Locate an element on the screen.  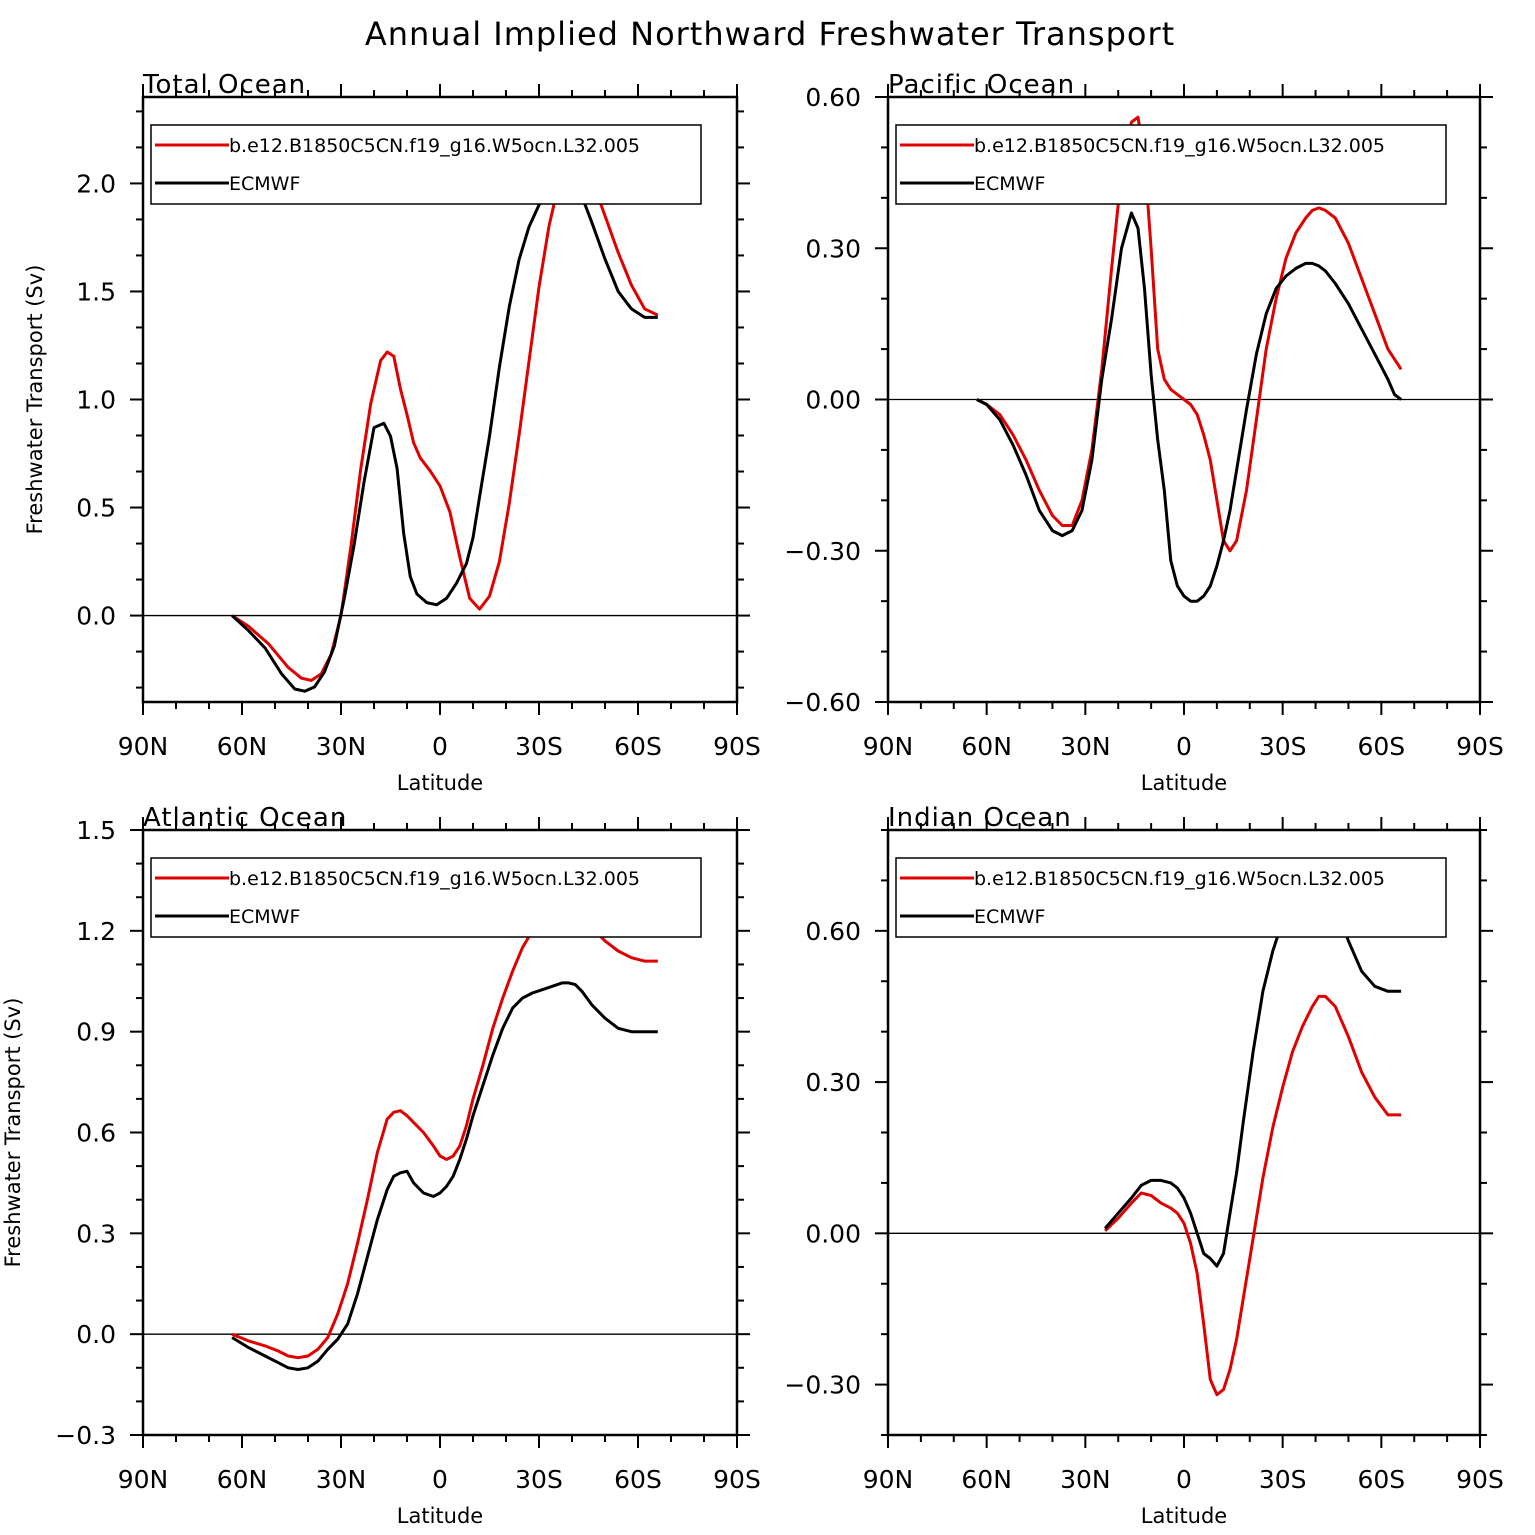
y-tick-label: 0.6 is located at coordinates (96, 1133).